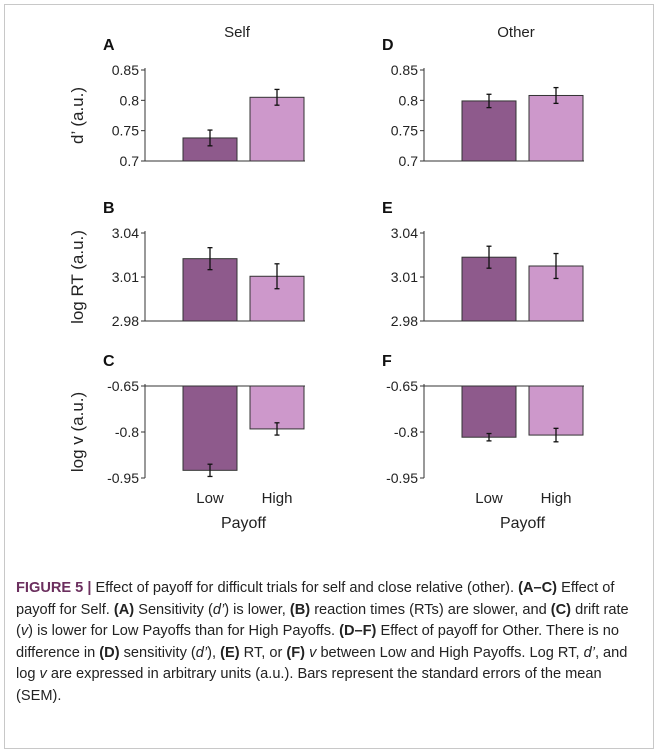 The width and height of the screenshot is (659, 754). I want to click on y-axis-label: d’ (a.u.), so click(77, 115).